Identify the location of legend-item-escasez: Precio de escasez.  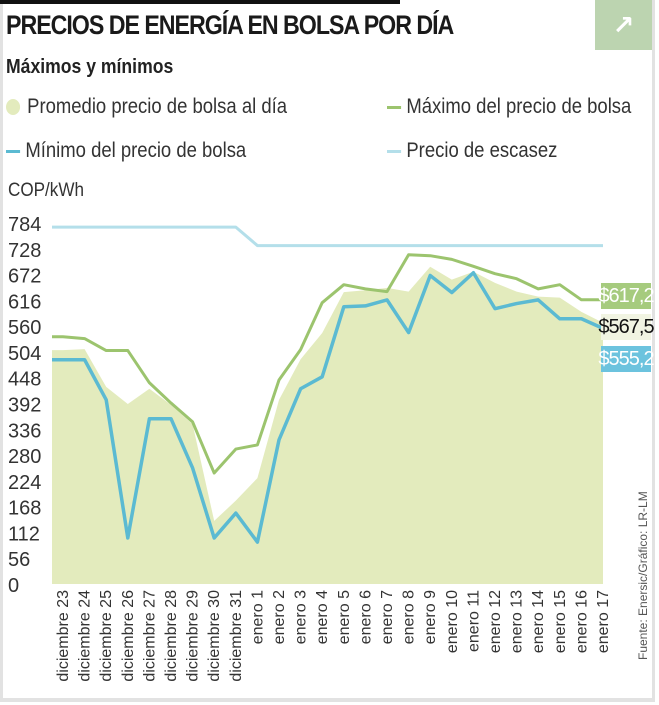
(472, 151).